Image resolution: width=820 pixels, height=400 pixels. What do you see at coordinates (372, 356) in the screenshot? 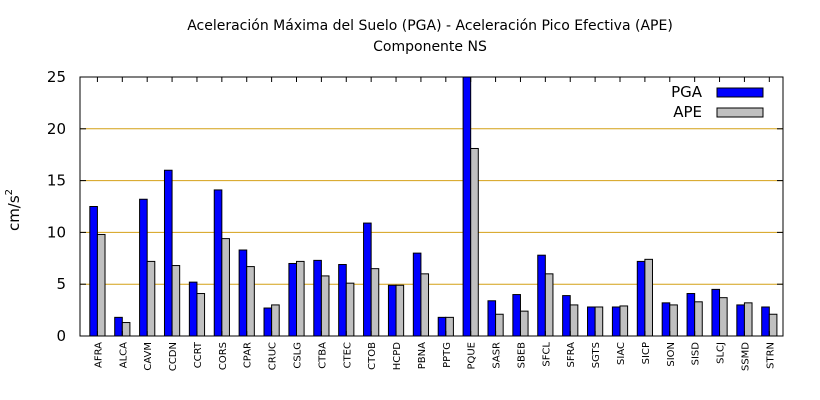
I see `x-tick-label-ctob: CTOB` at bounding box center [372, 356].